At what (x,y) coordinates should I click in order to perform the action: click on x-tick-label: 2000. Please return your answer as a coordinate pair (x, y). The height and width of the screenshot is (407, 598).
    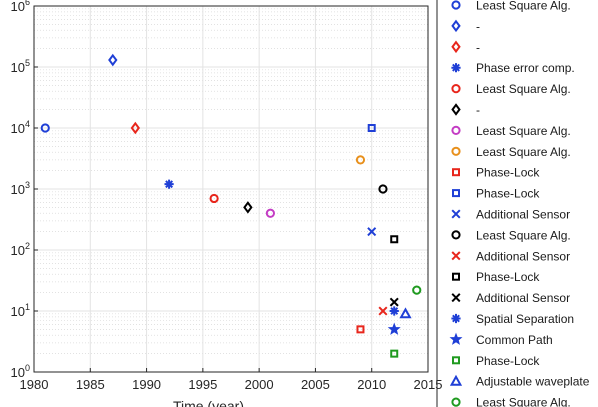
    Looking at the image, I should click on (259, 384).